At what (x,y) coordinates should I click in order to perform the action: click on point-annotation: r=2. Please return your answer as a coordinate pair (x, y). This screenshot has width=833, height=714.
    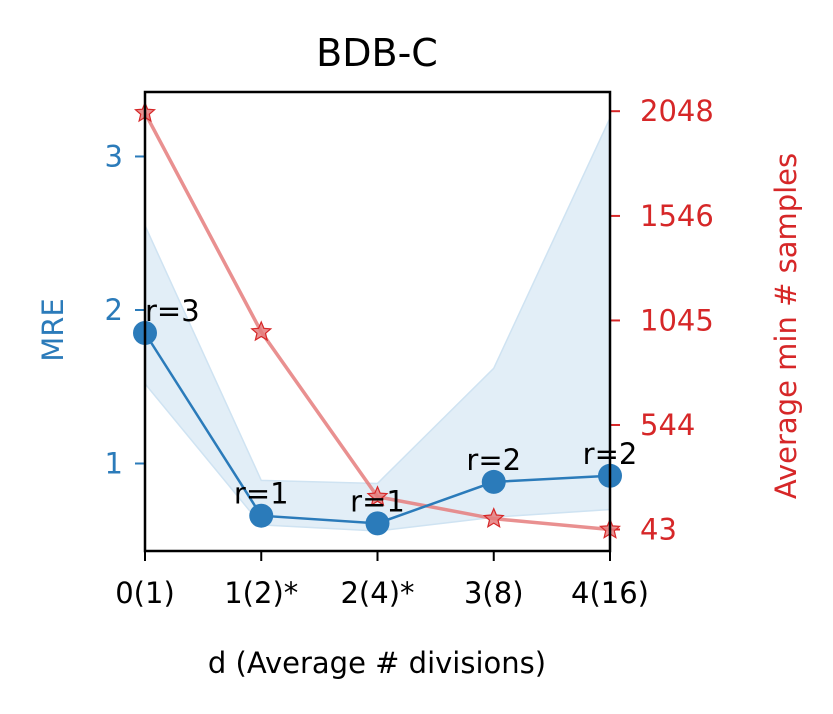
    Looking at the image, I should click on (493, 460).